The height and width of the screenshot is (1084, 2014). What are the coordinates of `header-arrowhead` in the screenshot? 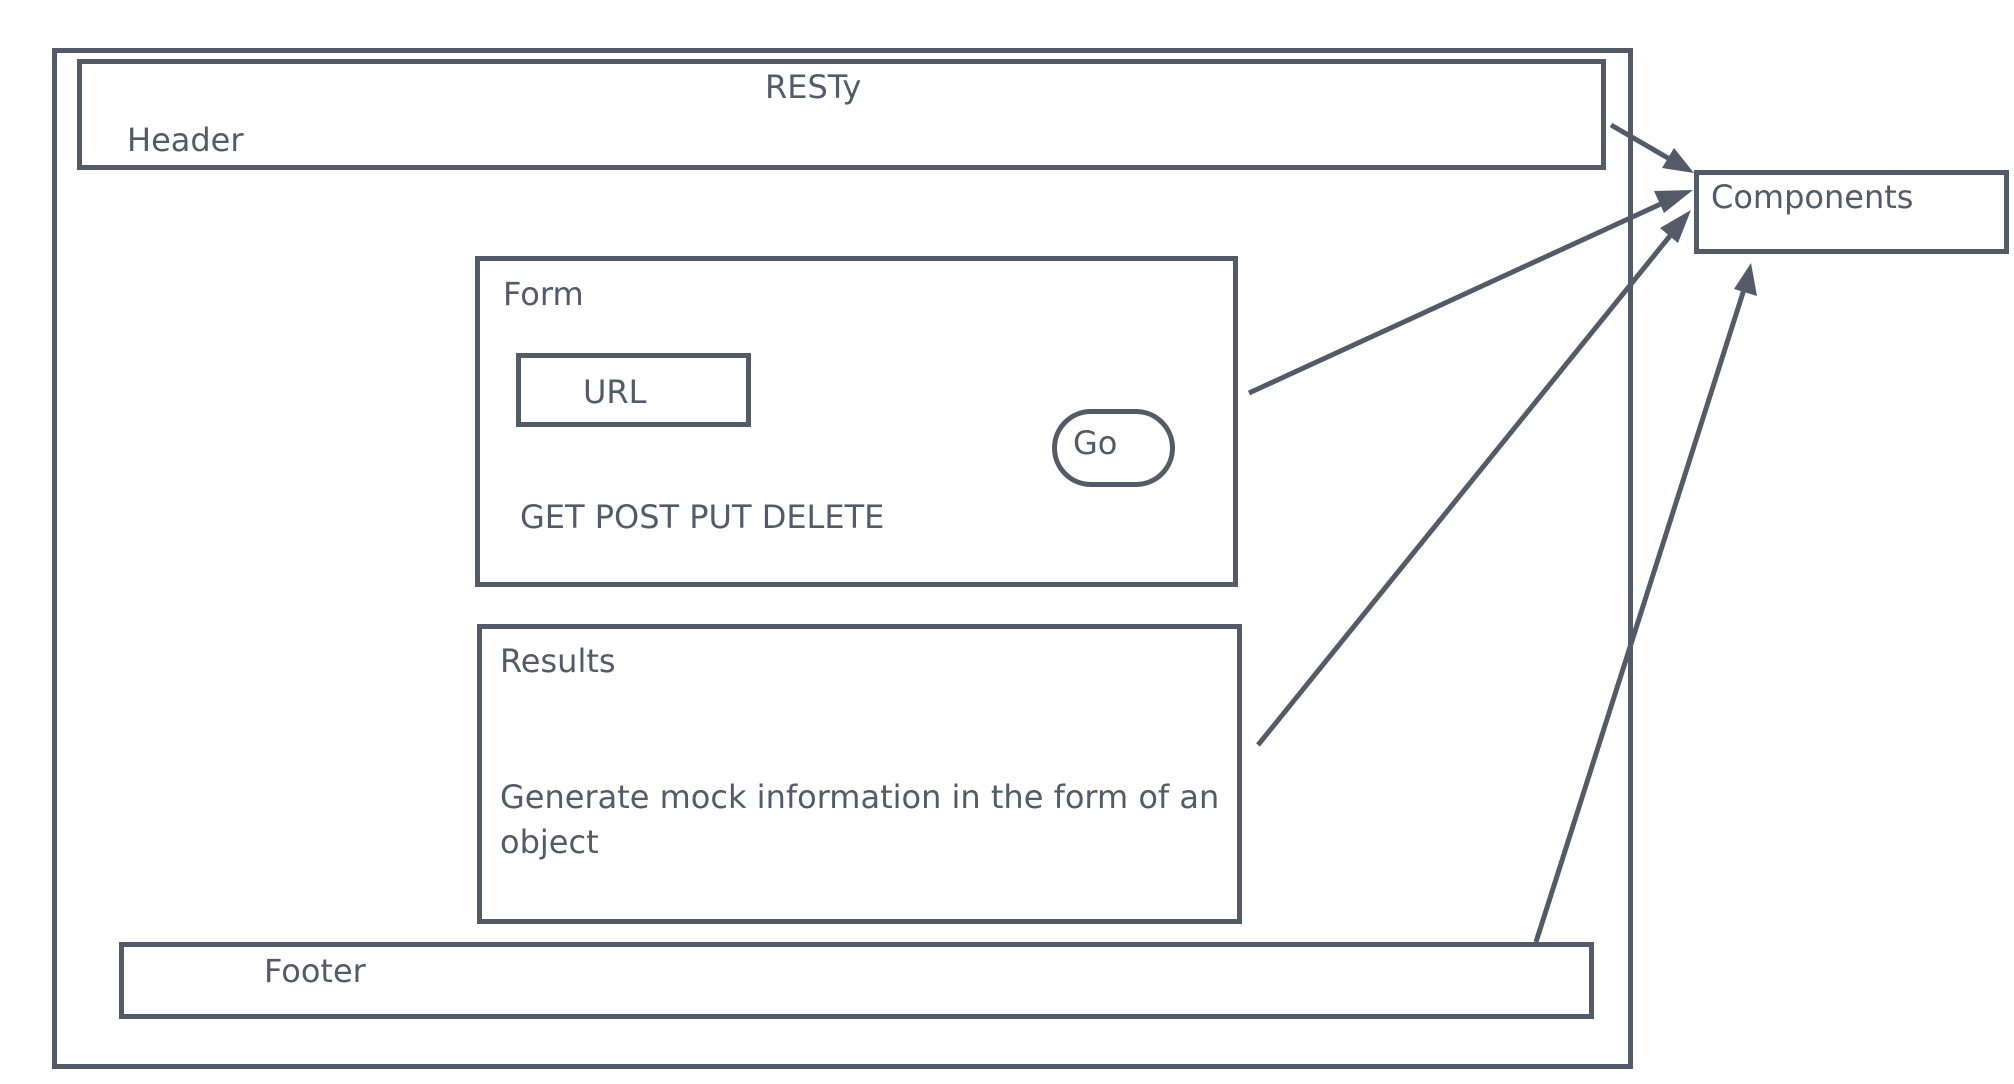 It's located at (1678, 160).